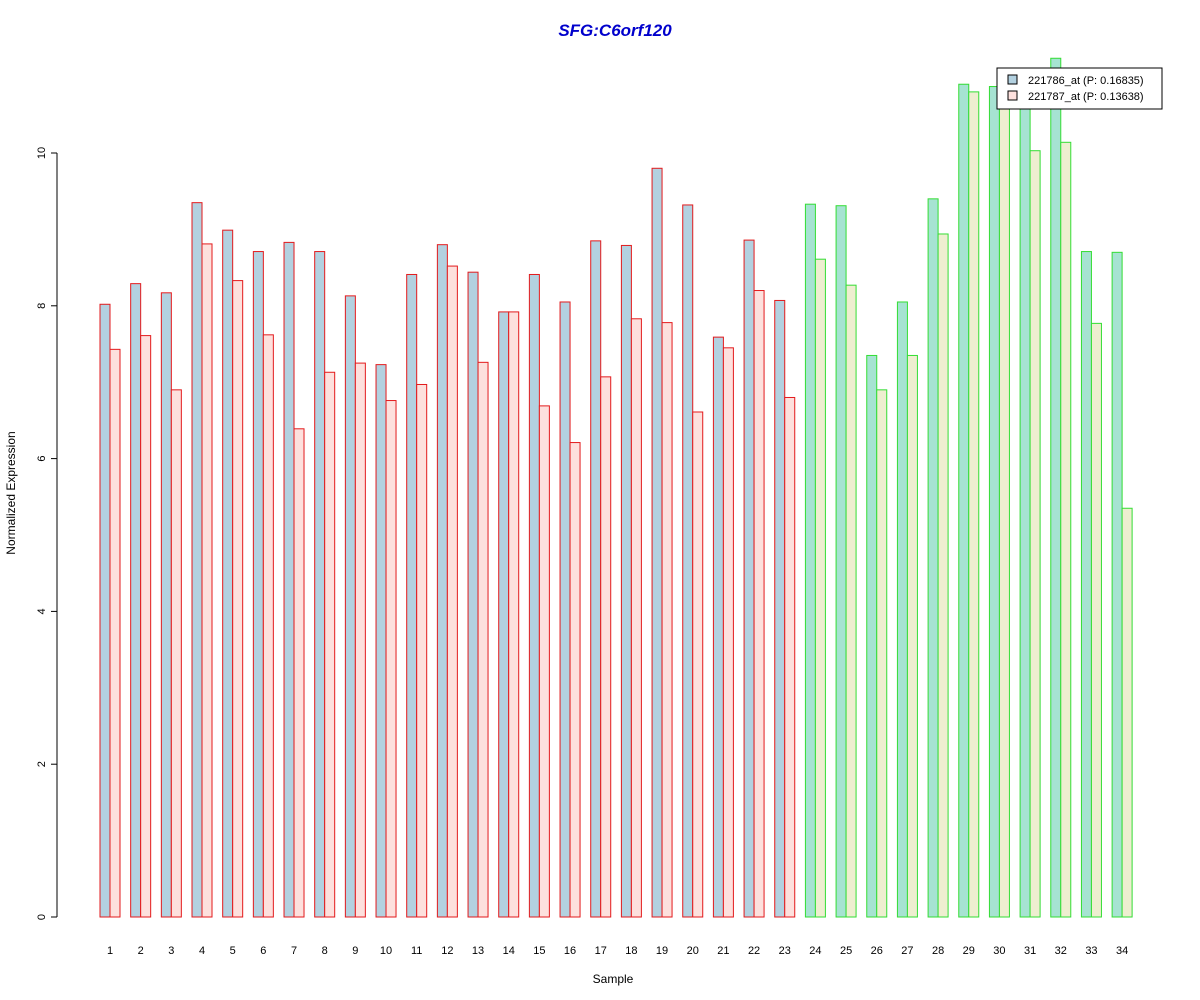 The height and width of the screenshot is (1000, 1200). What do you see at coordinates (355, 951) in the screenshot?
I see `x-tick-label-9: 9` at bounding box center [355, 951].